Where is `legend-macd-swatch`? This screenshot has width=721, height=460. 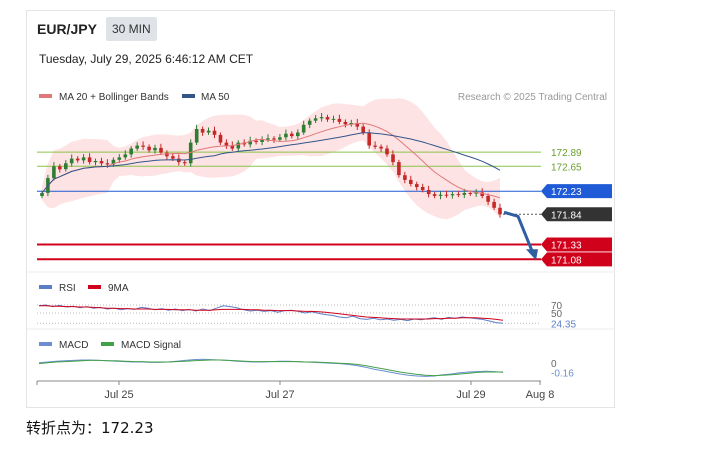
legend-macd-swatch is located at coordinates (45, 344).